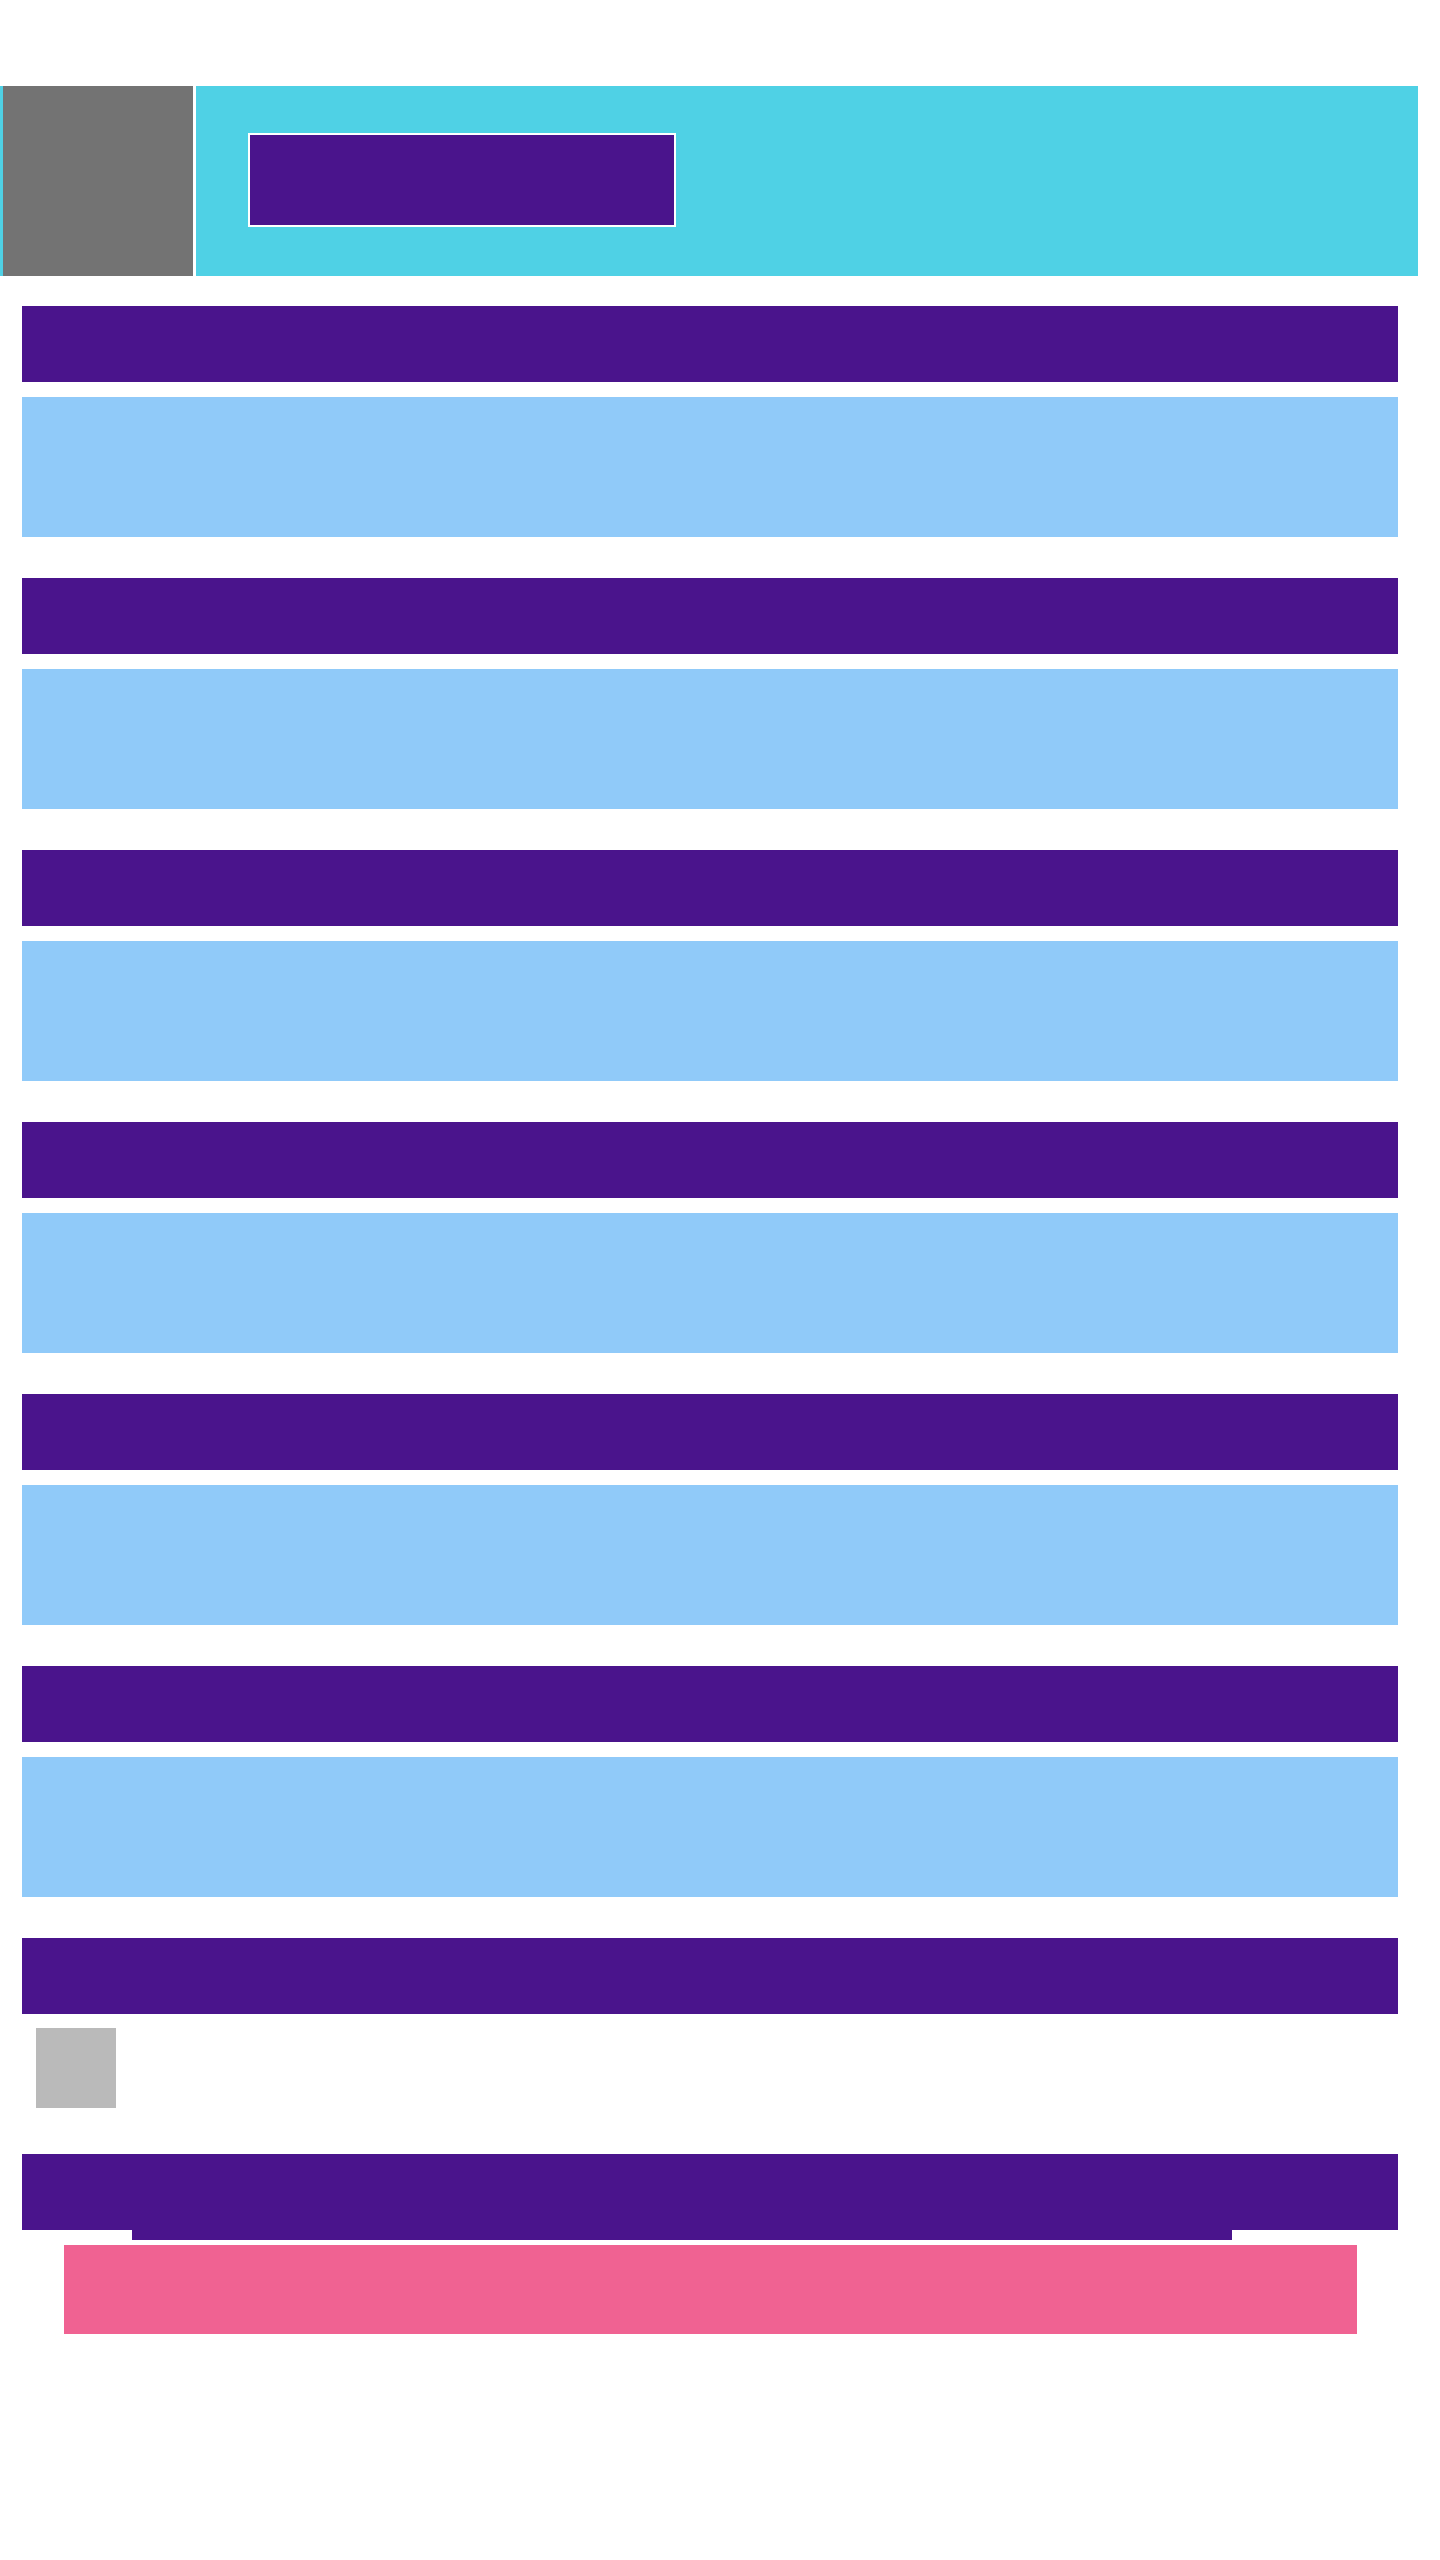  What do you see at coordinates (194, 181) in the screenshot?
I see `header-divider` at bounding box center [194, 181].